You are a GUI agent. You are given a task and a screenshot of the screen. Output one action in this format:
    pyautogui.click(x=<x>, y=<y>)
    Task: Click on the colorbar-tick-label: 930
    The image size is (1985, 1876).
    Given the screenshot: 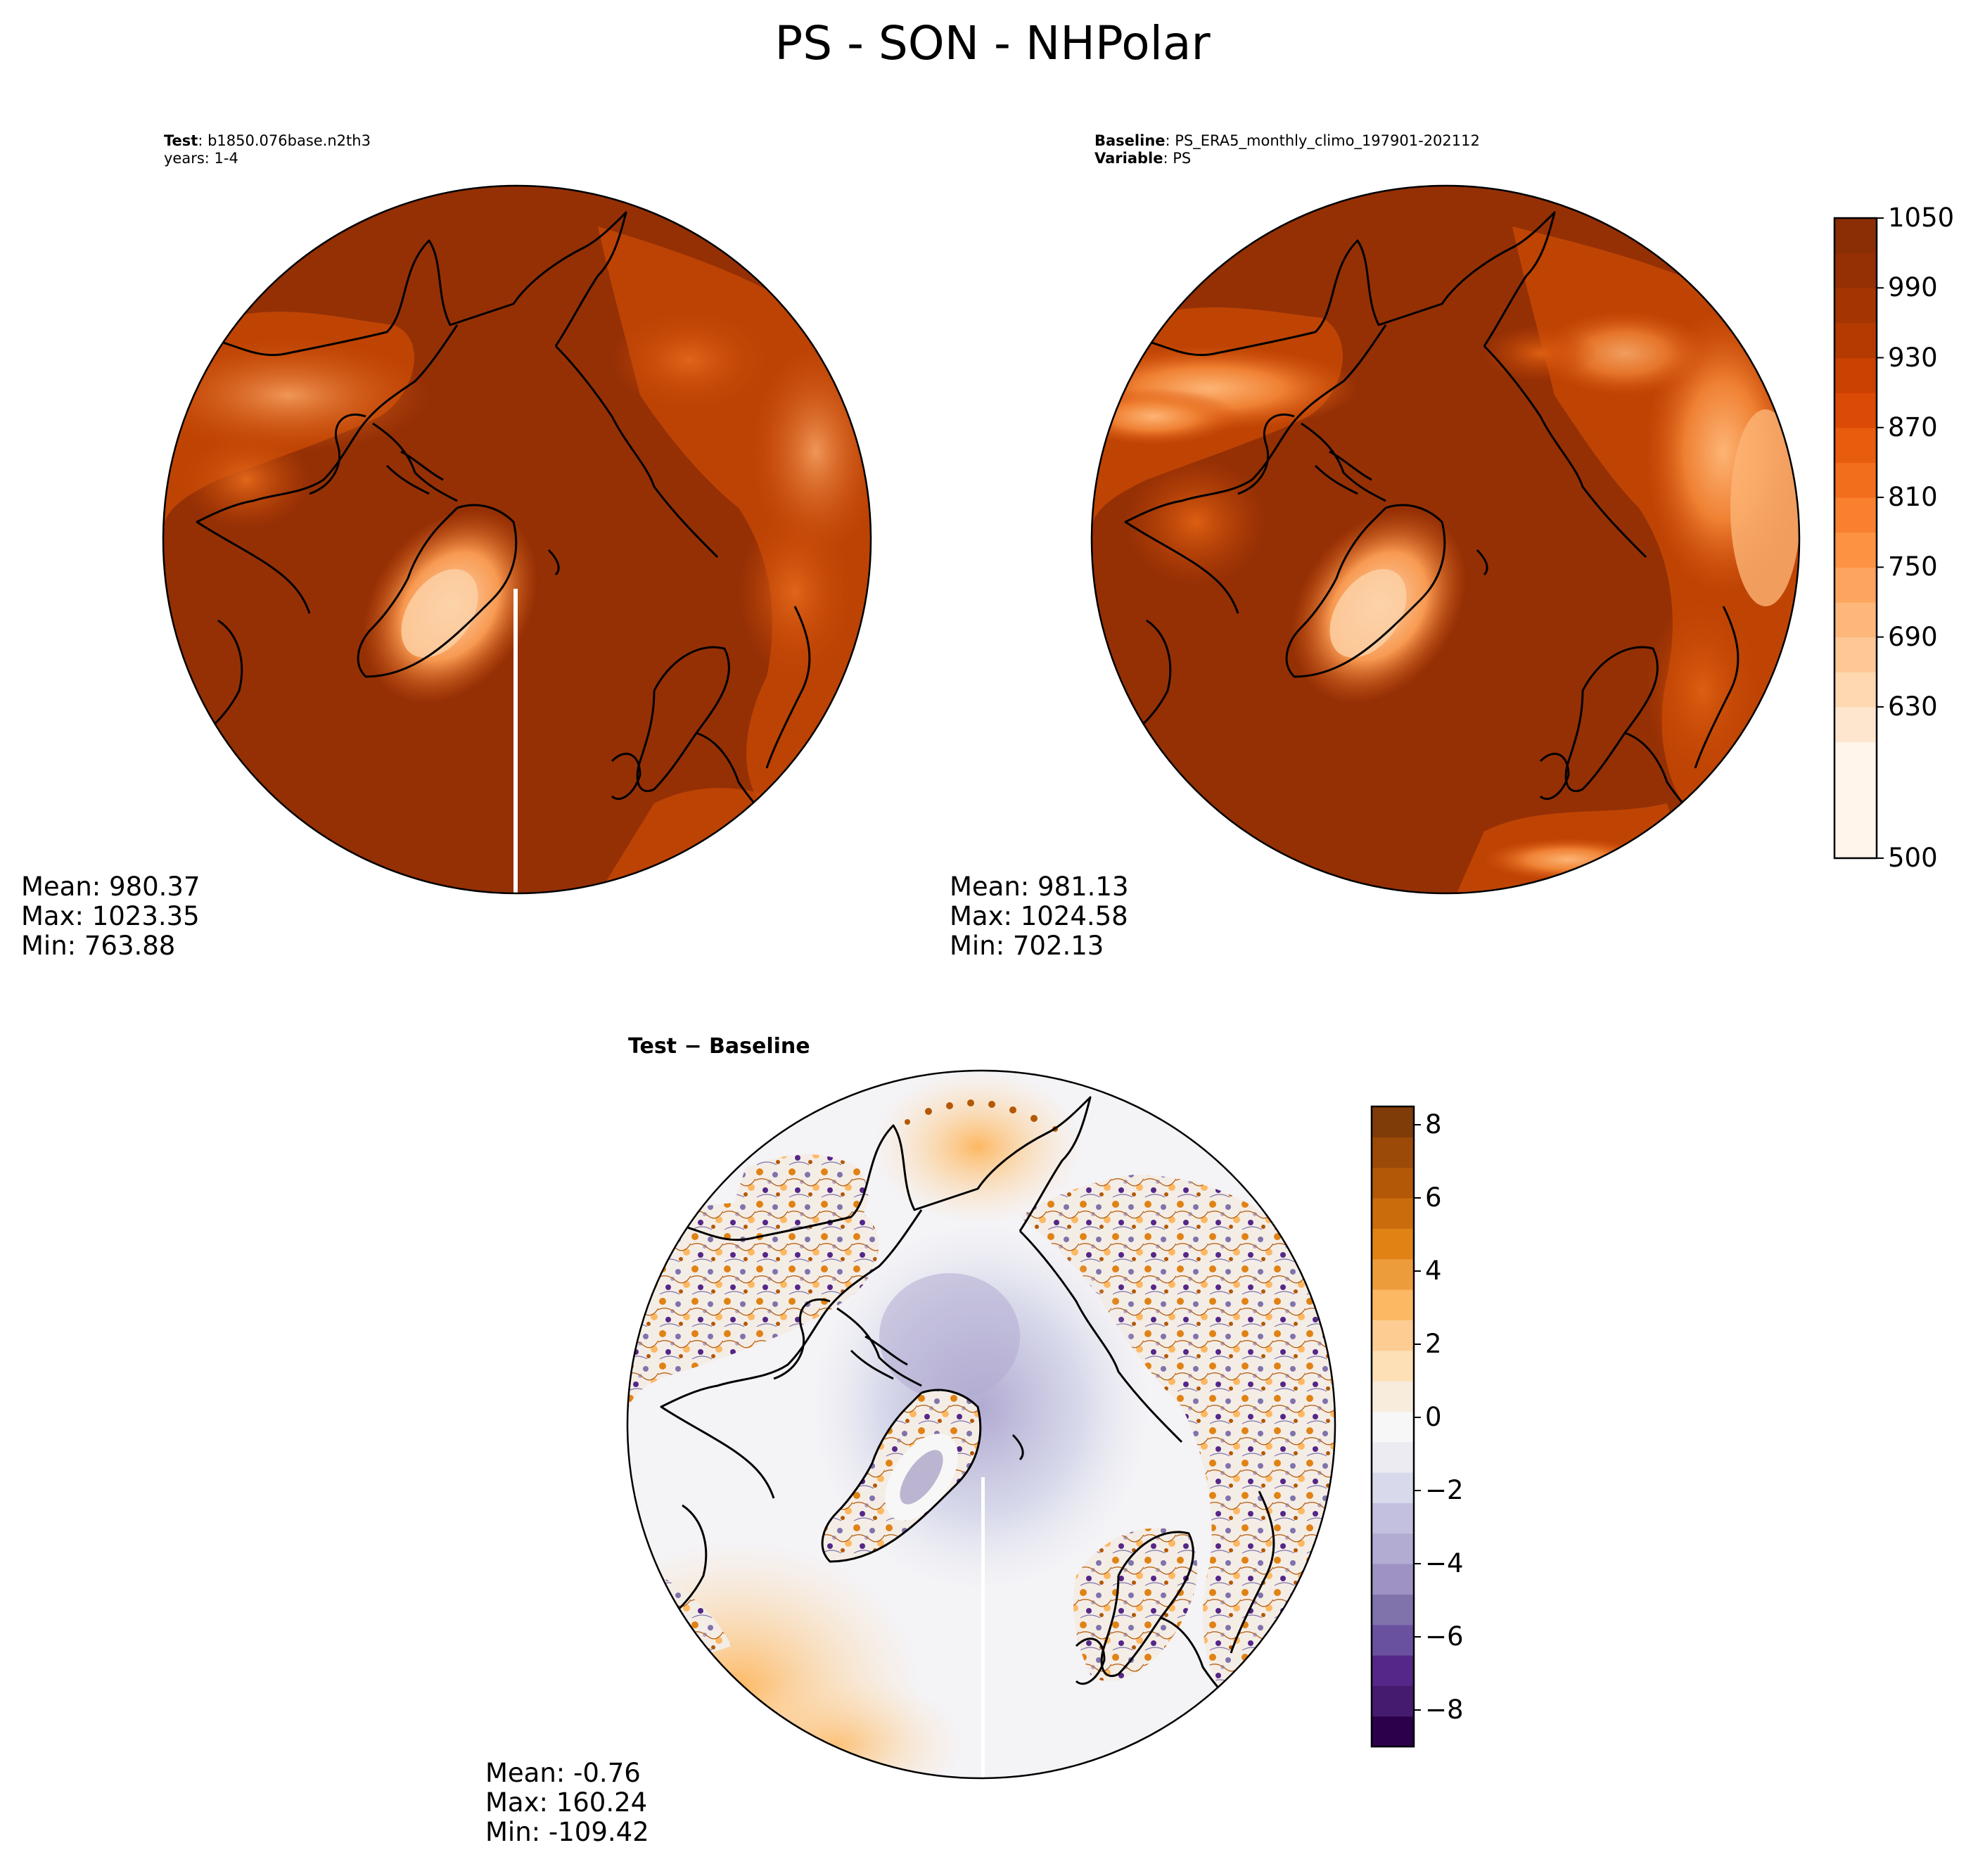 What is the action you would take?
    pyautogui.click(x=1913, y=357)
    